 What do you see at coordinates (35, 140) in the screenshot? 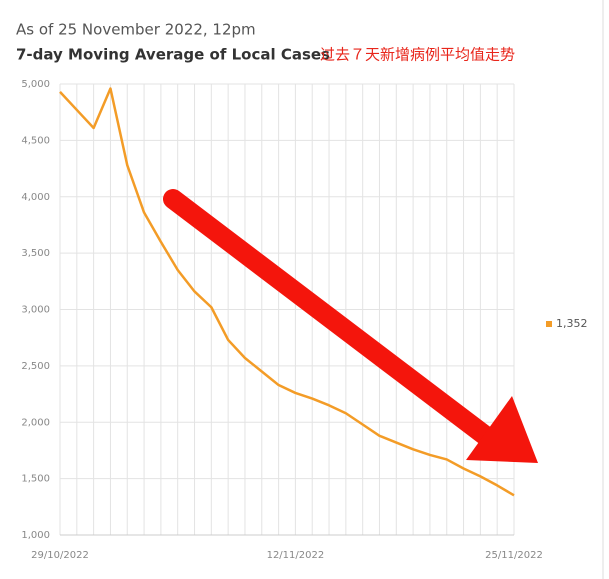
I see `y-tick-label: 4,500` at bounding box center [35, 140].